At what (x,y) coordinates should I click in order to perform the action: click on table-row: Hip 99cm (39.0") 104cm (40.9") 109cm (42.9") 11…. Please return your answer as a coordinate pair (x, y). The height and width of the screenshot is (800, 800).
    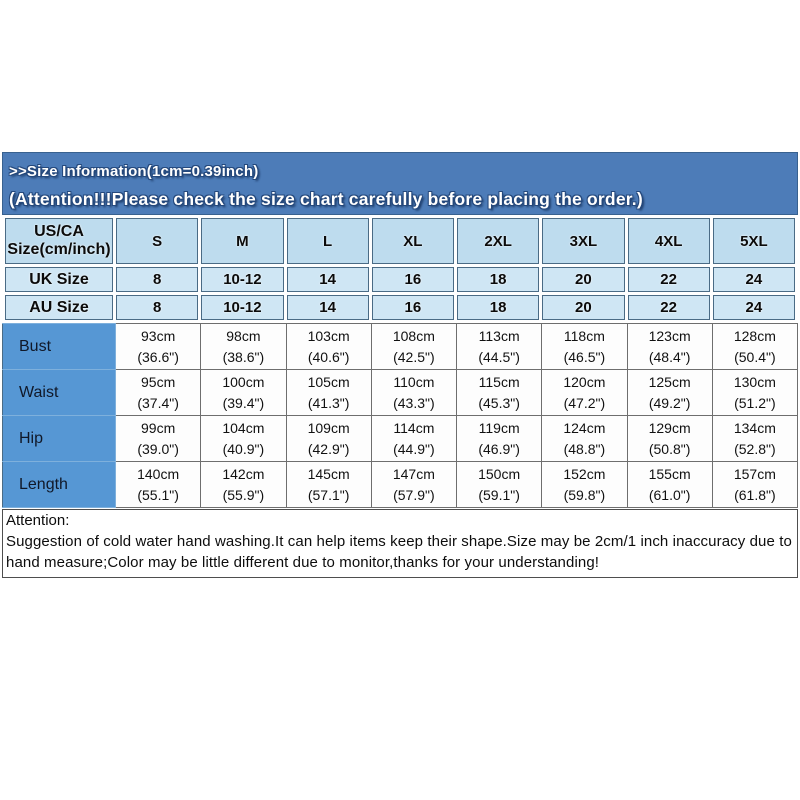
    Looking at the image, I should click on (400, 438).